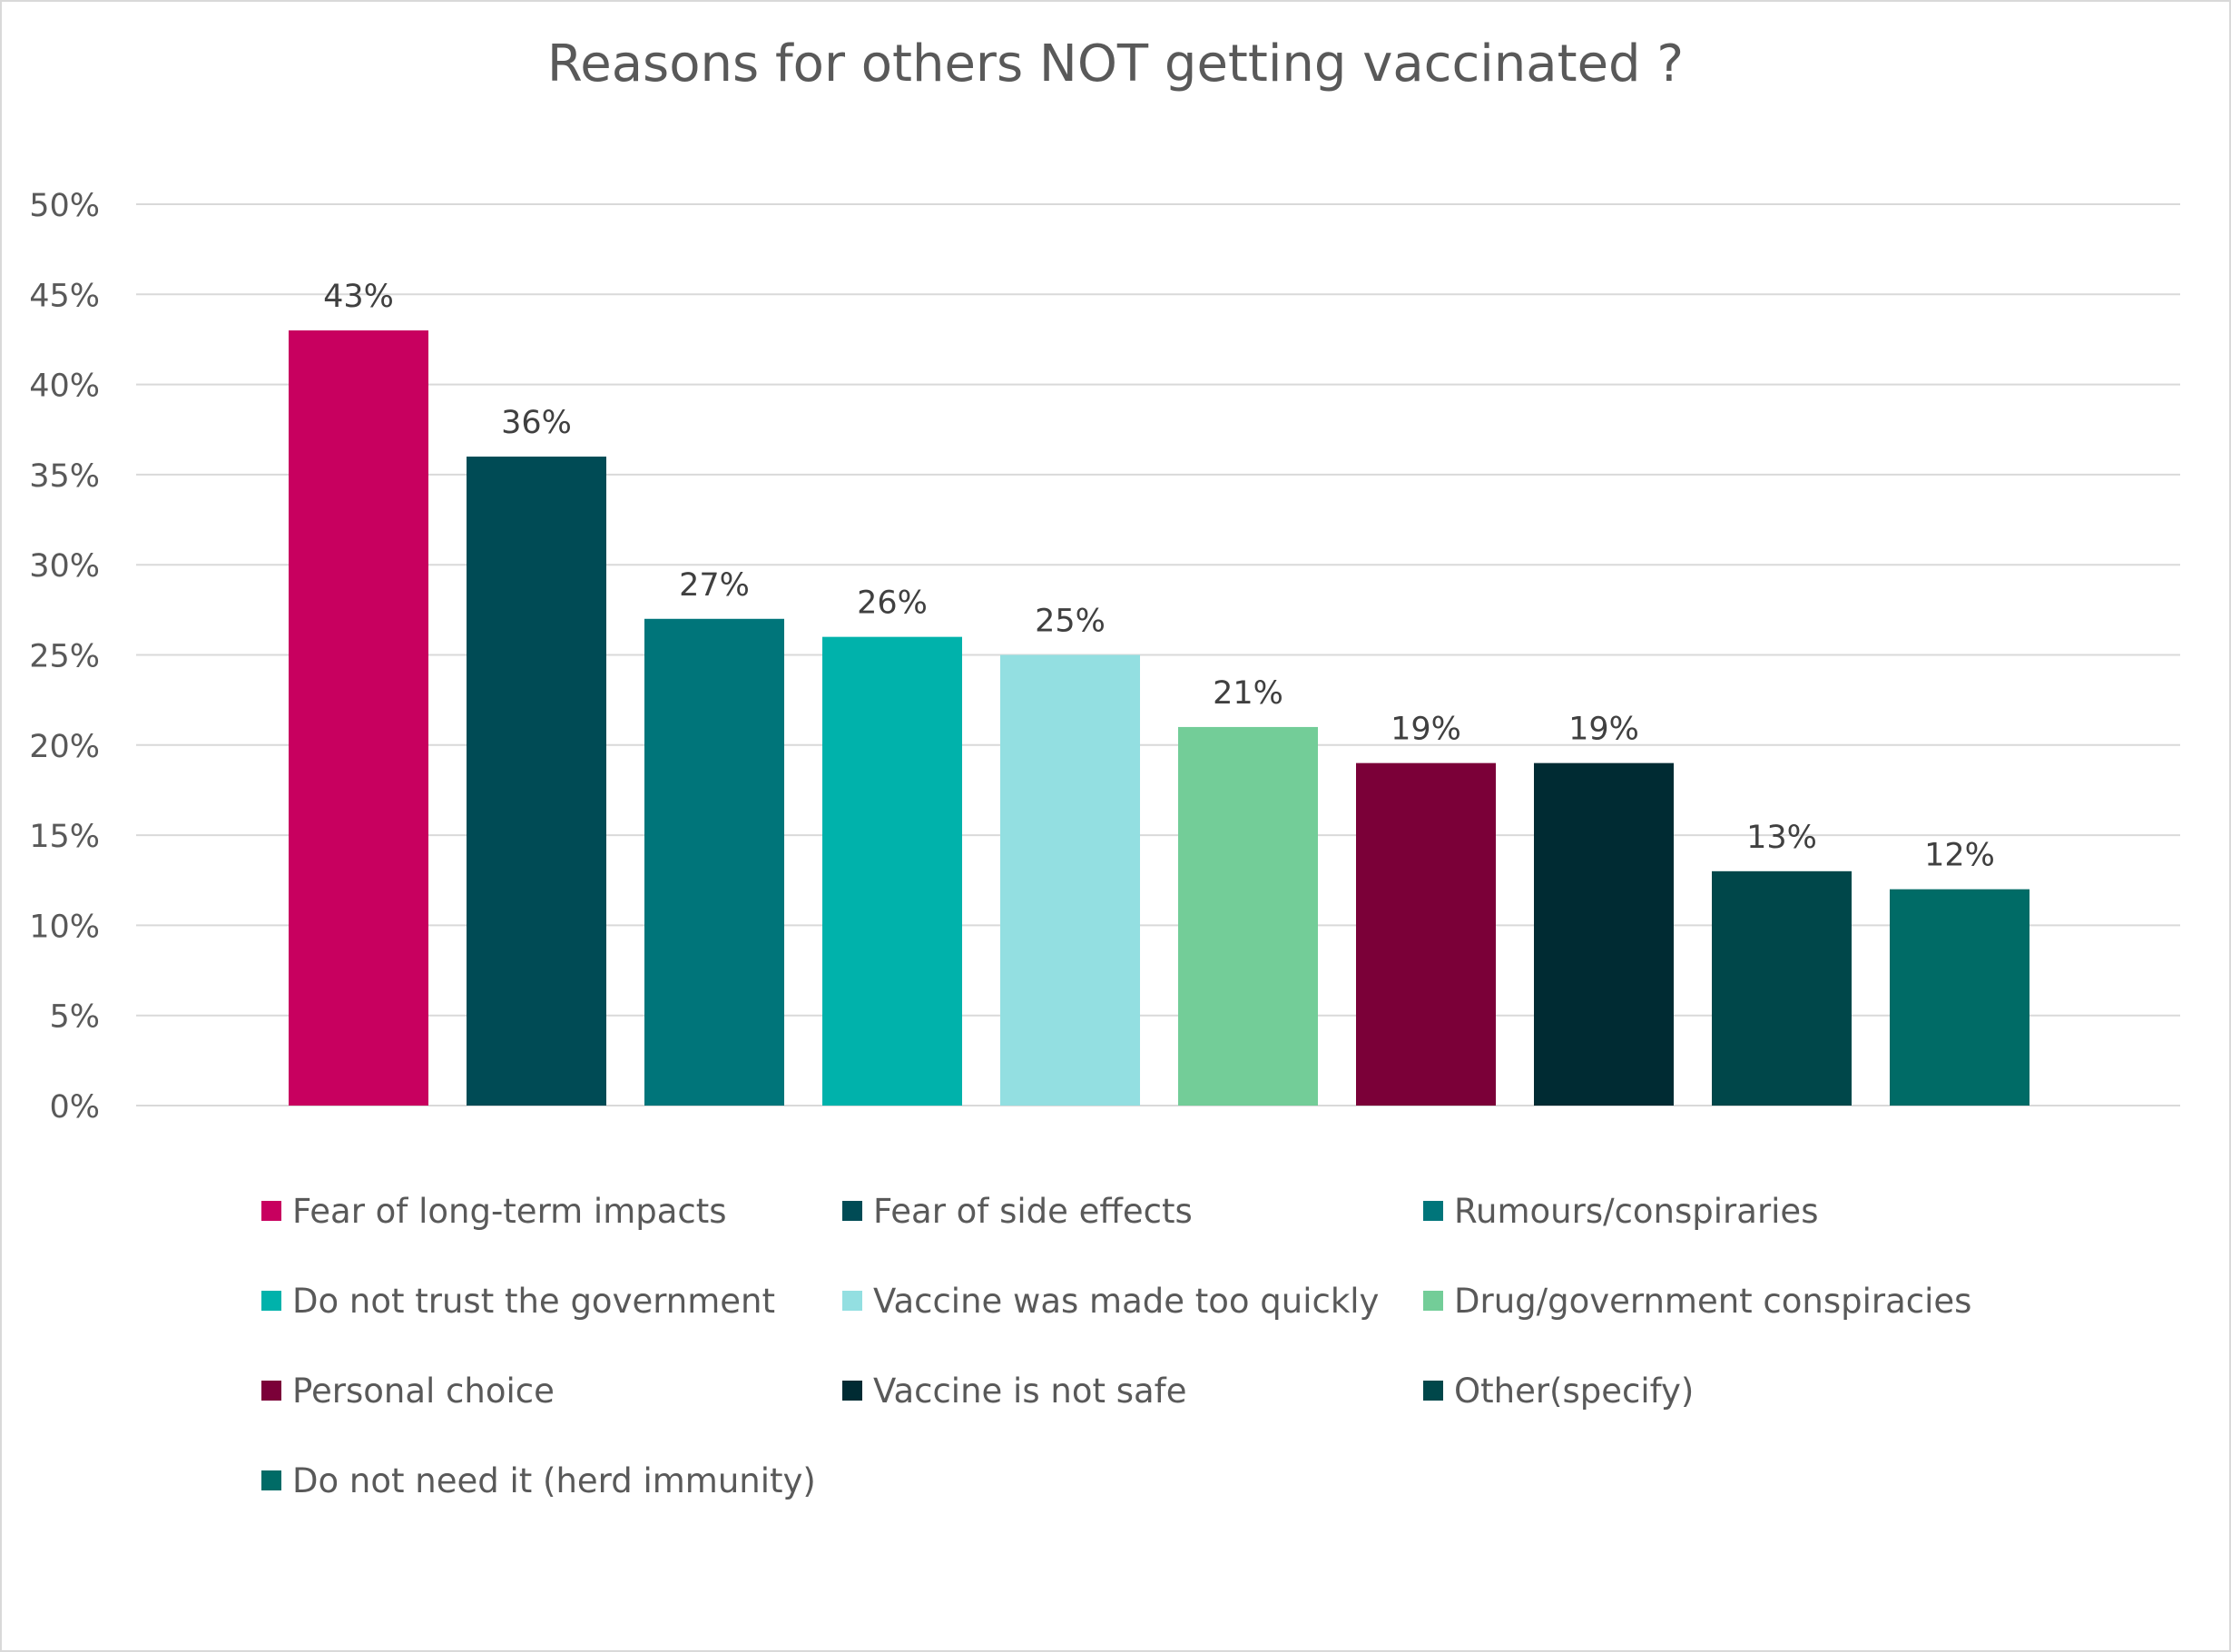 The image size is (2231, 1652). I want to click on legend-item: Other(specify), so click(1558, 1390).